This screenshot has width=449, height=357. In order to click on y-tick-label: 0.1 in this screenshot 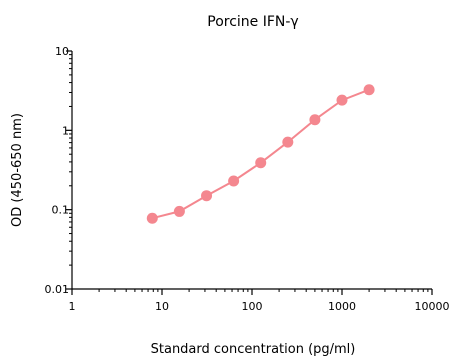, I will do `click(61, 210)`.